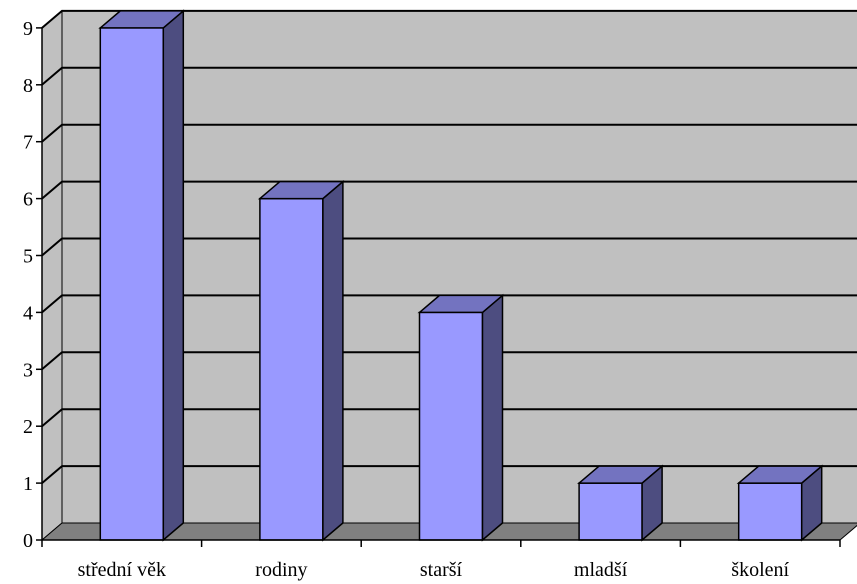 The height and width of the screenshot is (584, 857). Describe the element at coordinates (281, 570) in the screenshot. I see `x-category-label: rodiny` at that location.